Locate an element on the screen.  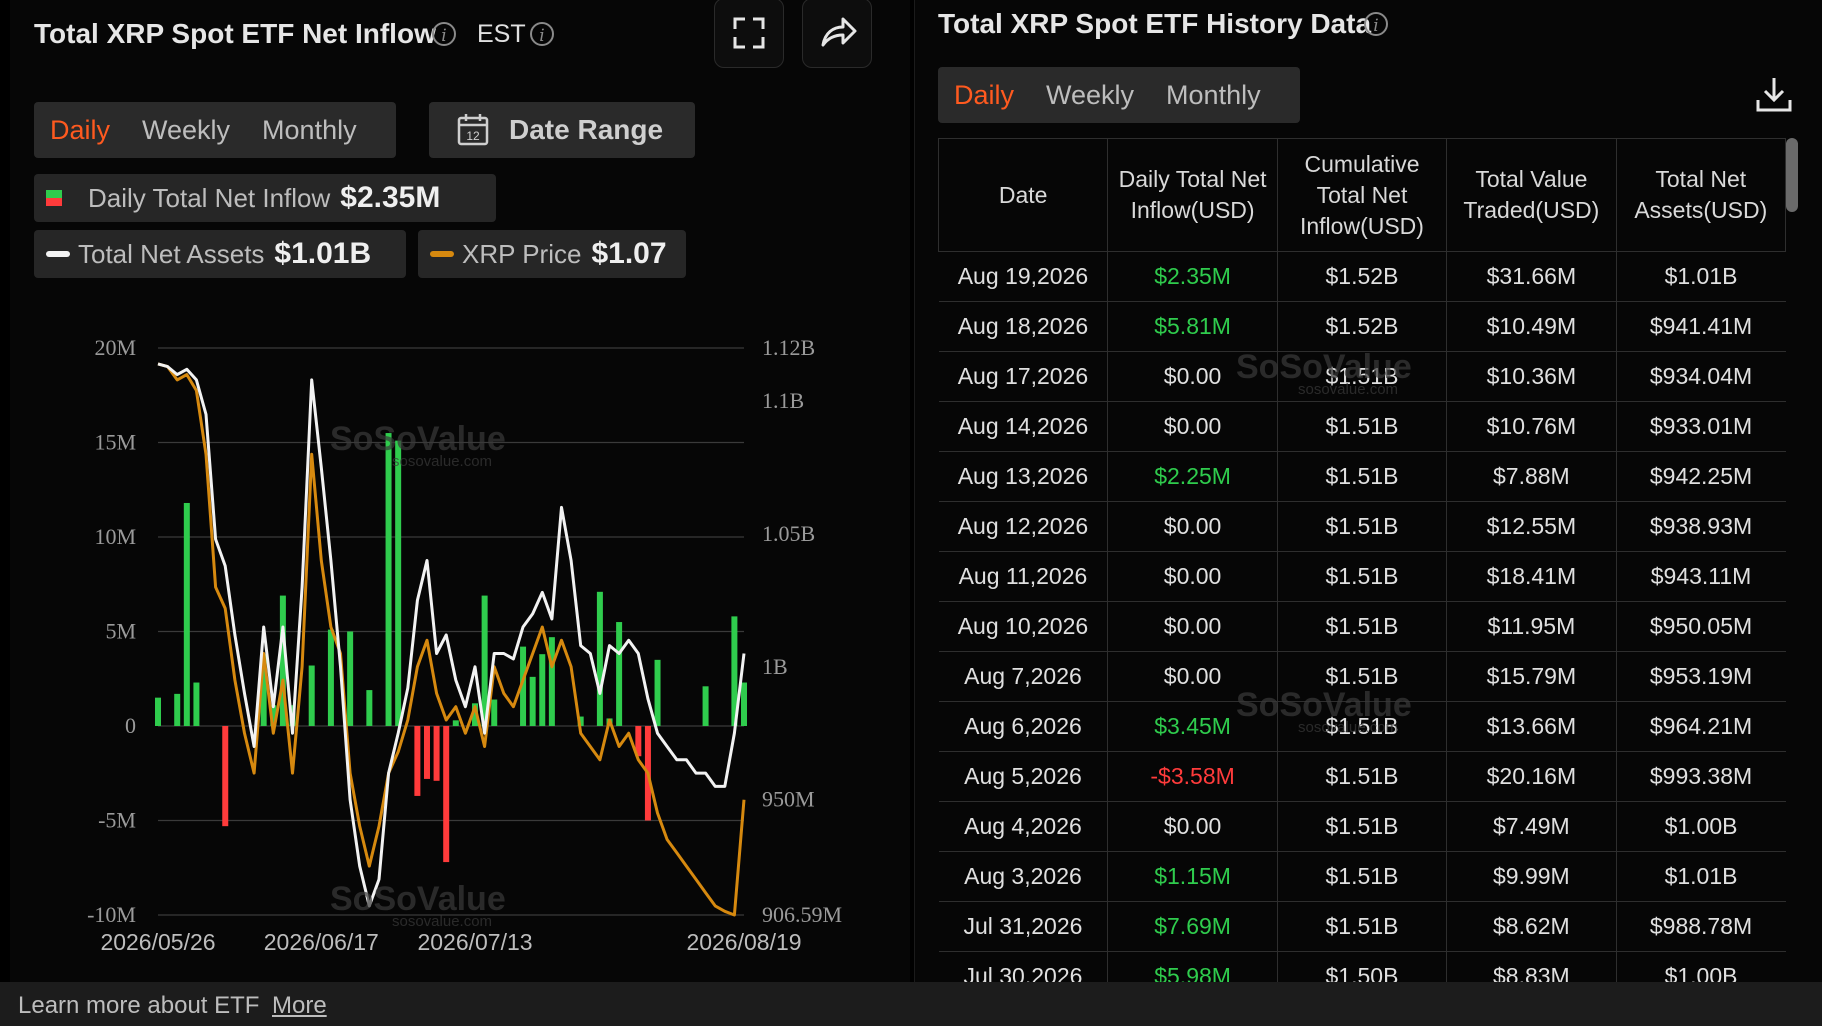
cell-value-traded: $15.79M is located at coordinates (1531, 676).